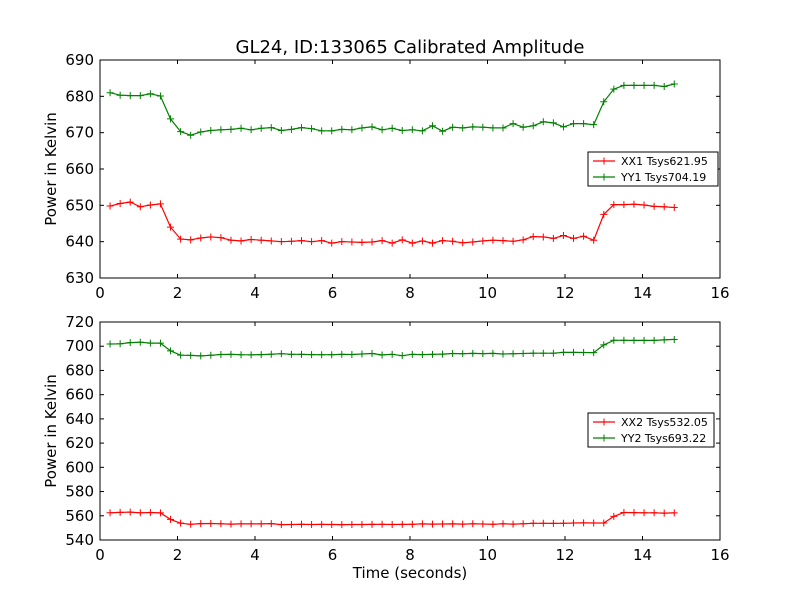 This screenshot has width=800, height=604. Describe the element at coordinates (663, 438) in the screenshot. I see `legend-label: YY2 Tsys693.22` at that location.